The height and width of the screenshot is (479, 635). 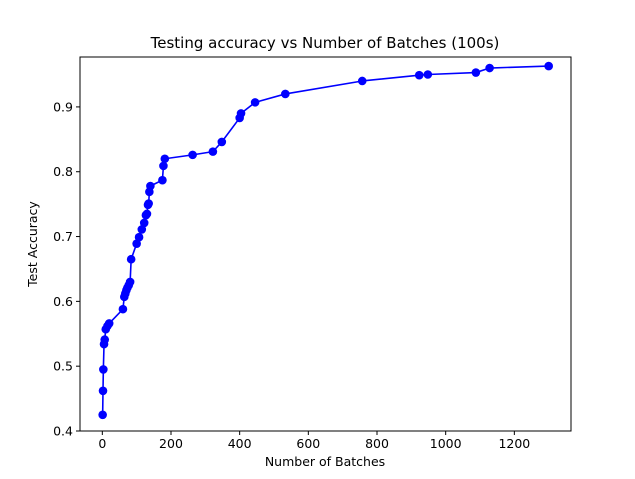 What do you see at coordinates (63, 236) in the screenshot?
I see `y-tick-label: 0.7` at bounding box center [63, 236].